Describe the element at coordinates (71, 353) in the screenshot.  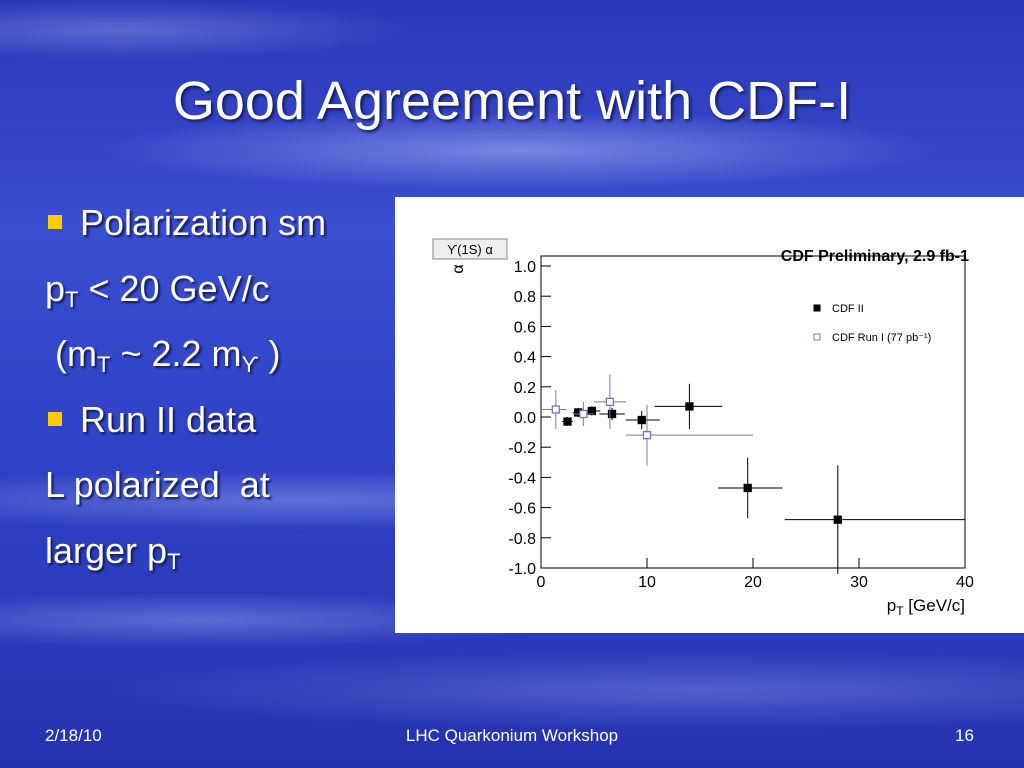
I see `text-run: (m` at that location.